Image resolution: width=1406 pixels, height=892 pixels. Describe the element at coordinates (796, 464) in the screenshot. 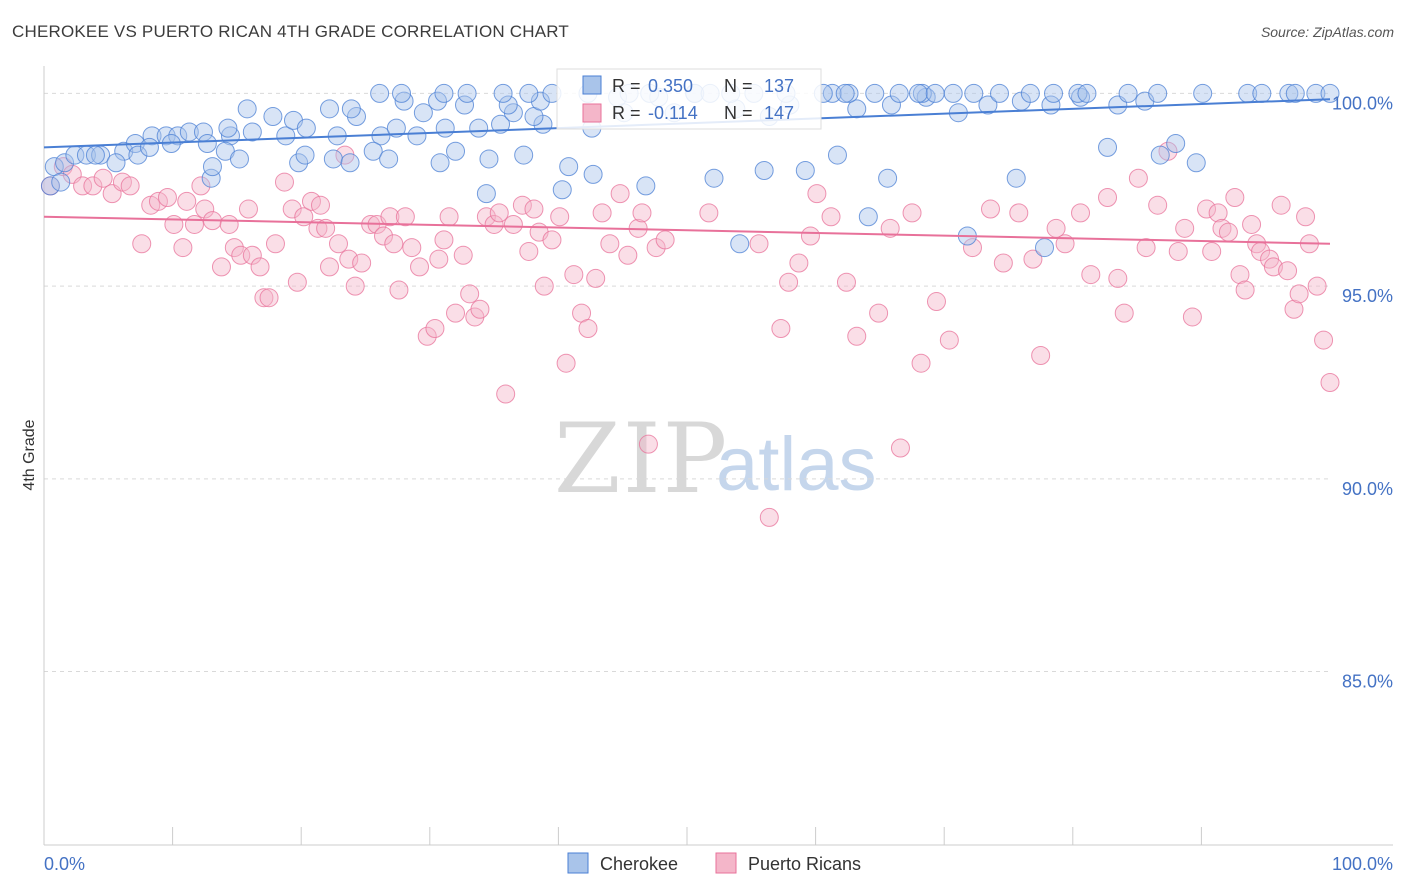

I see `watermark-atlas: atlas` at that location.